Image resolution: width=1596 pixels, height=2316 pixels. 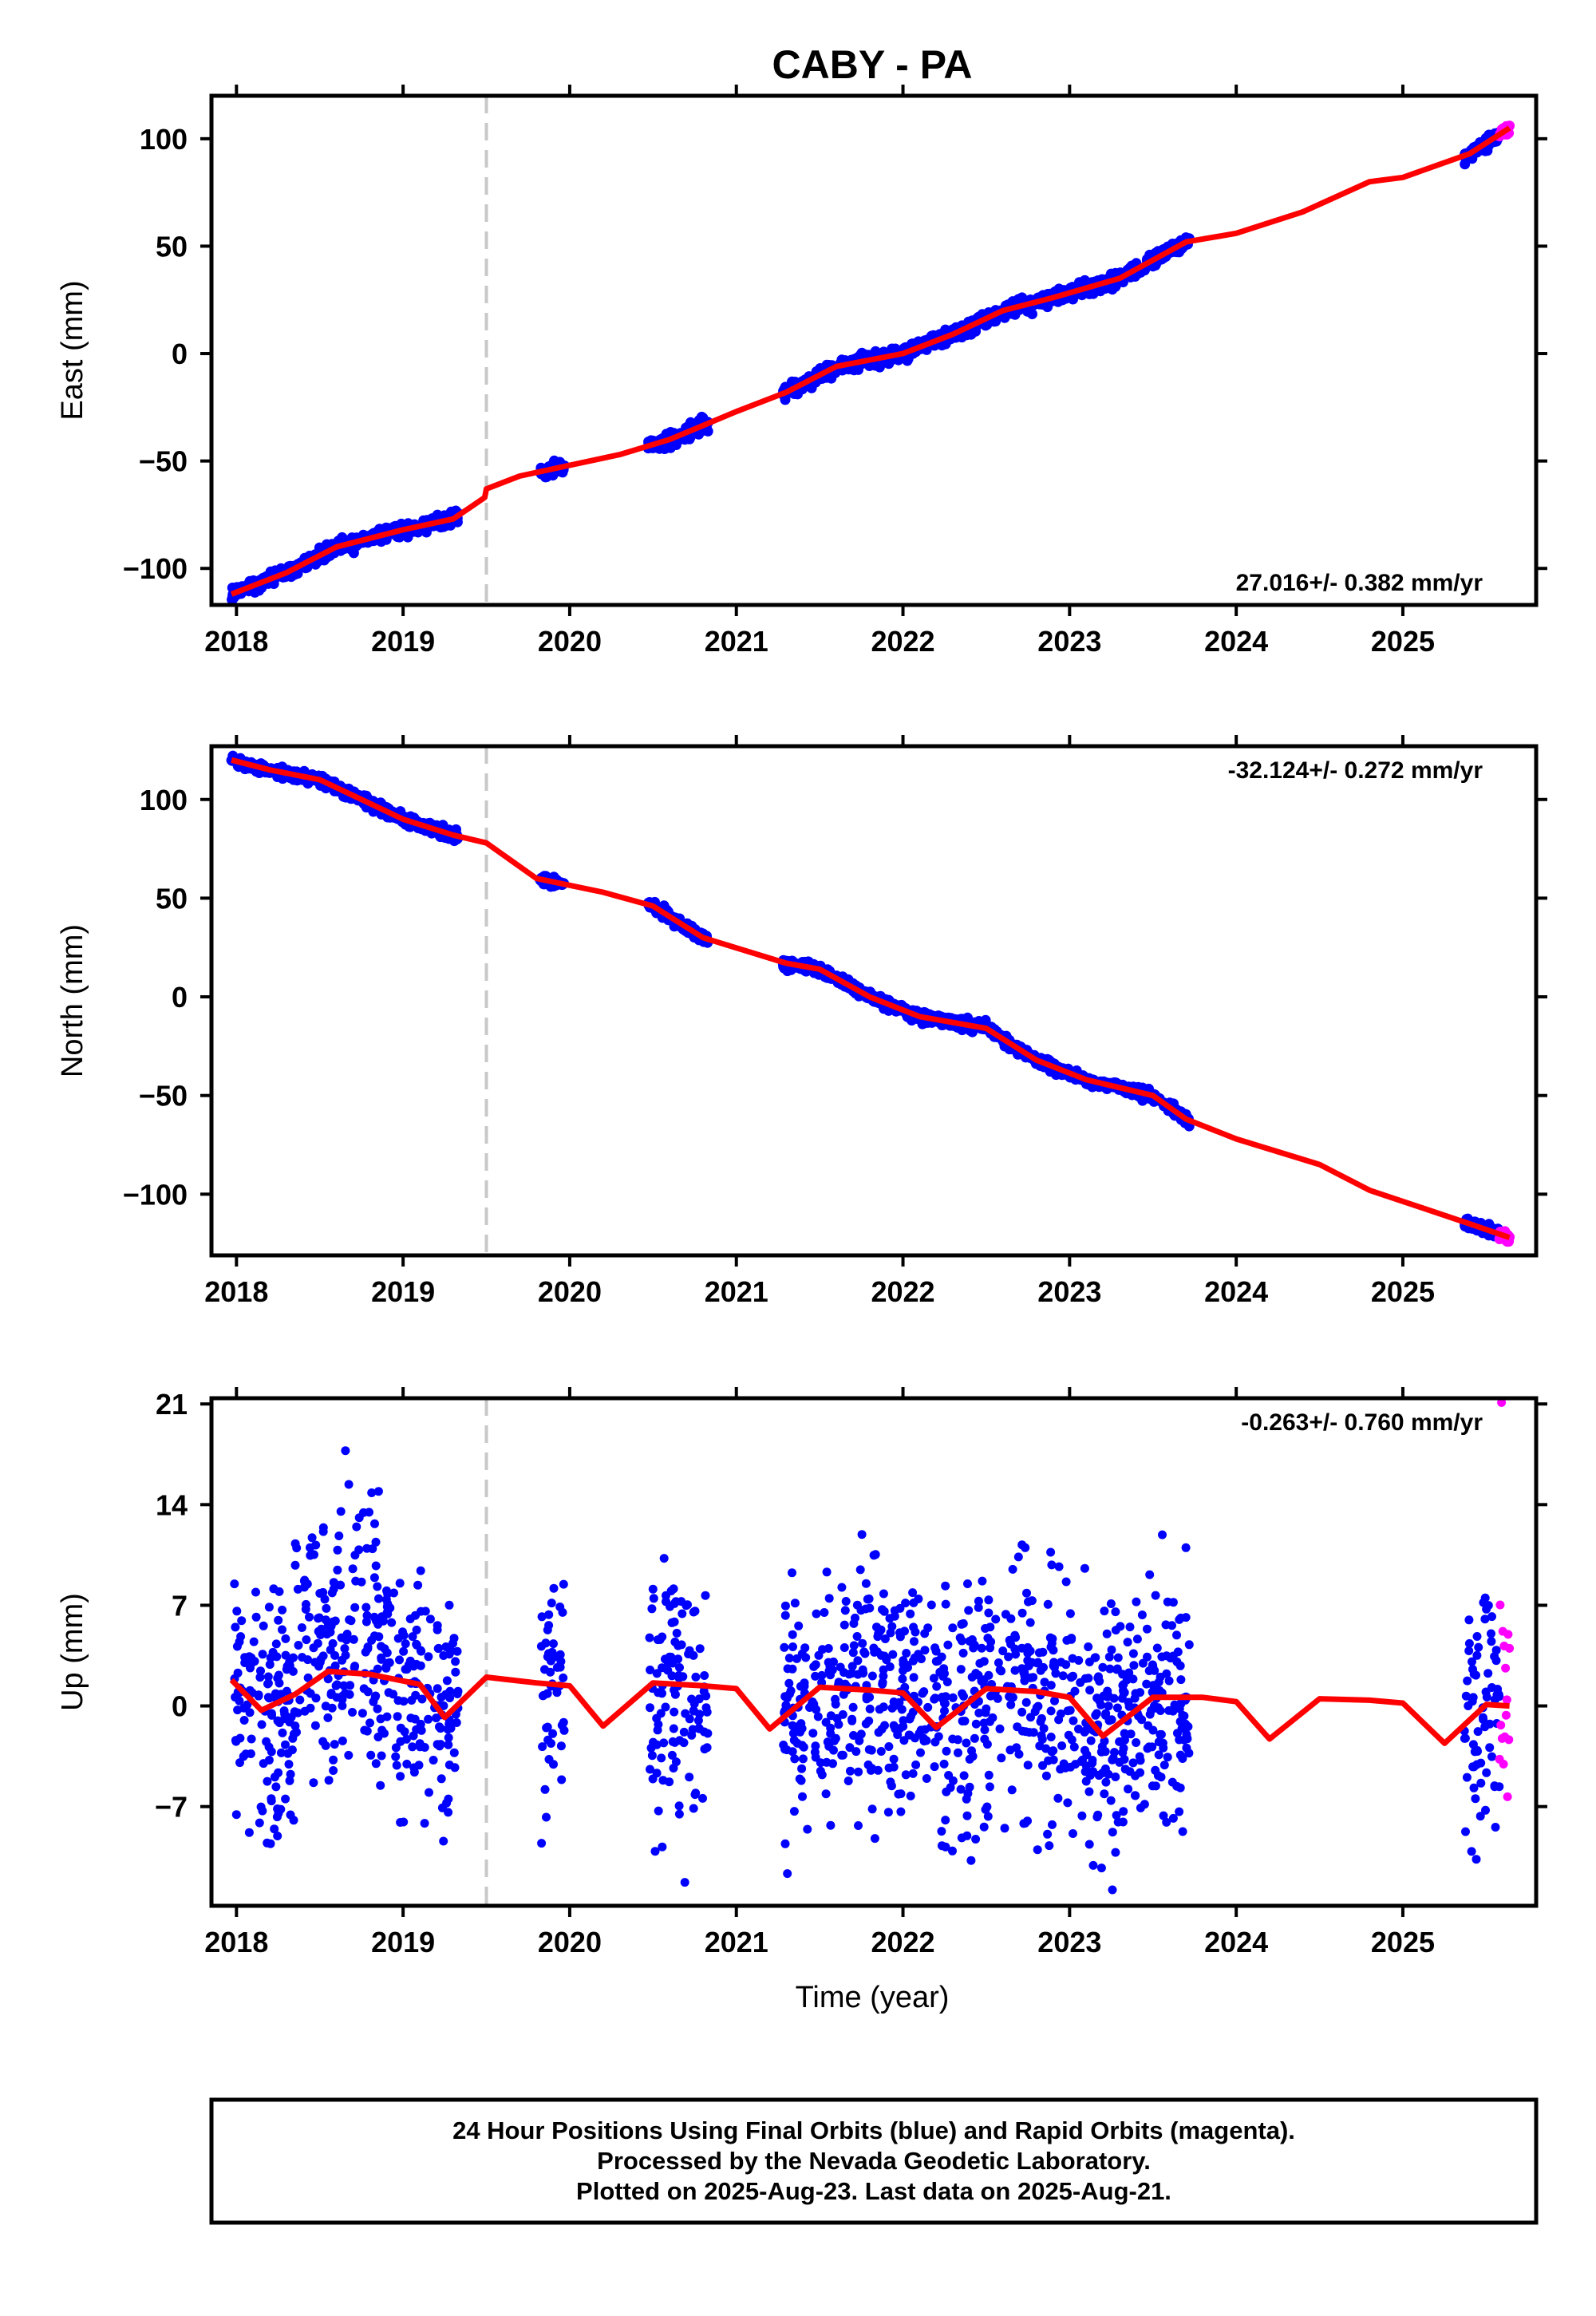 I want to click on x-tick-label: 2024, so click(x=1236, y=1942).